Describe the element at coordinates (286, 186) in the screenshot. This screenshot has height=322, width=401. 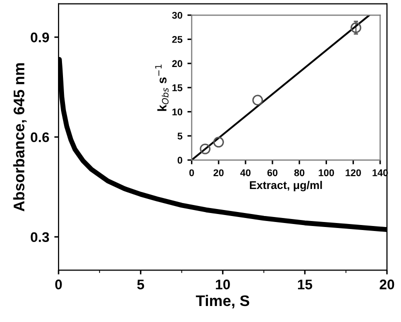
I see `x-axis-title: Extract, μg/ml` at that location.